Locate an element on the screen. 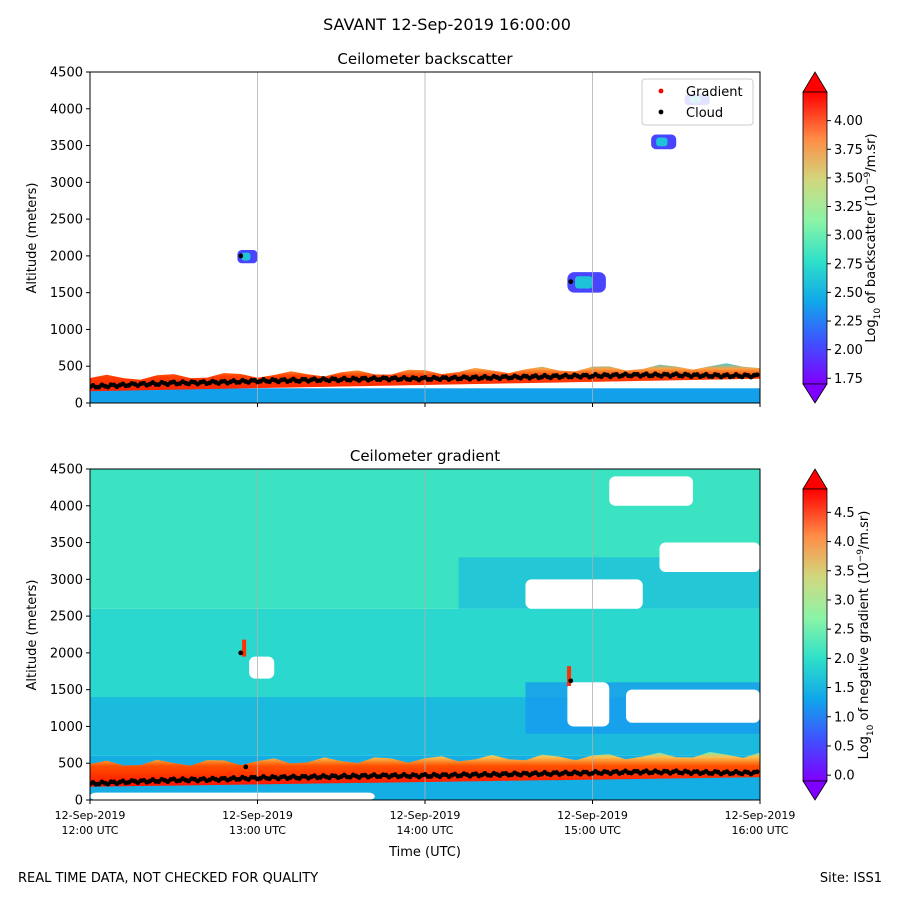 The height and width of the screenshot is (900, 900). colorbar-tick-label: 3.0 is located at coordinates (844, 600).